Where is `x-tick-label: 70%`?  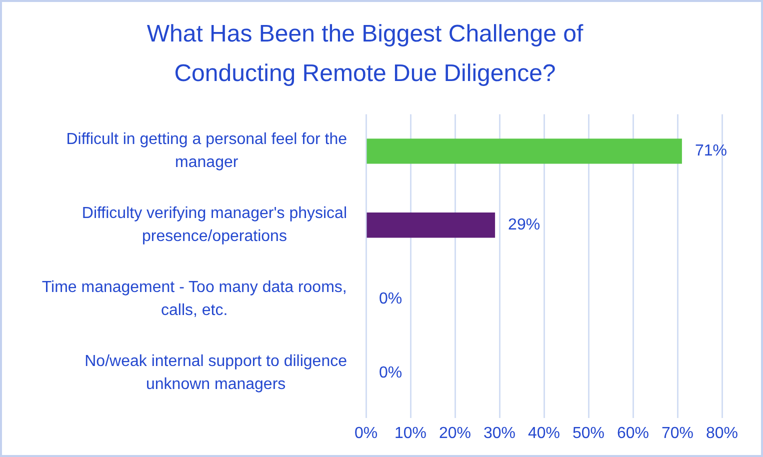
x-tick-label: 70% is located at coordinates (677, 433).